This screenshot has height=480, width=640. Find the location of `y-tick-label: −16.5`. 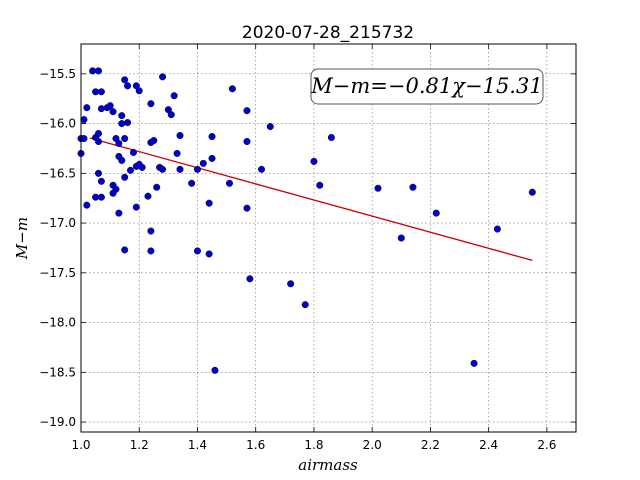

y-tick-label: −16.5 is located at coordinates (57, 173).